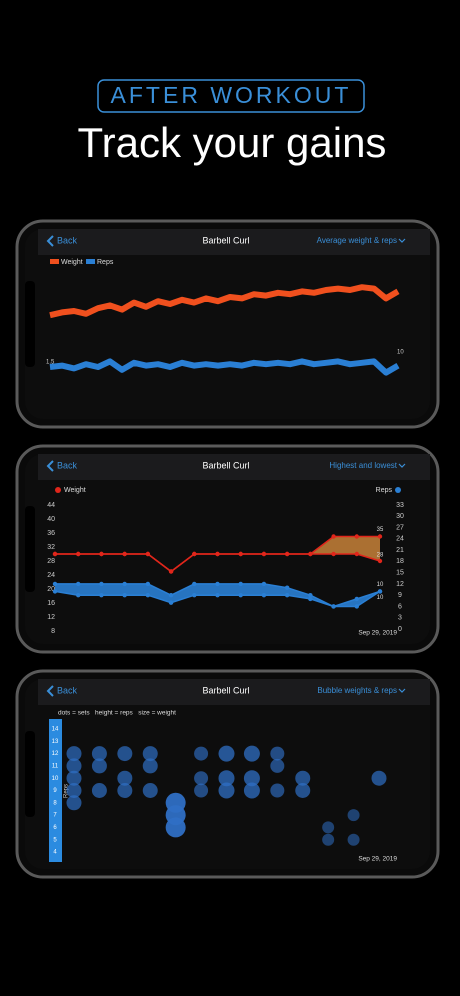 Image resolution: width=460 pixels, height=996 pixels. I want to click on y-tick-label: 44, so click(51, 505).